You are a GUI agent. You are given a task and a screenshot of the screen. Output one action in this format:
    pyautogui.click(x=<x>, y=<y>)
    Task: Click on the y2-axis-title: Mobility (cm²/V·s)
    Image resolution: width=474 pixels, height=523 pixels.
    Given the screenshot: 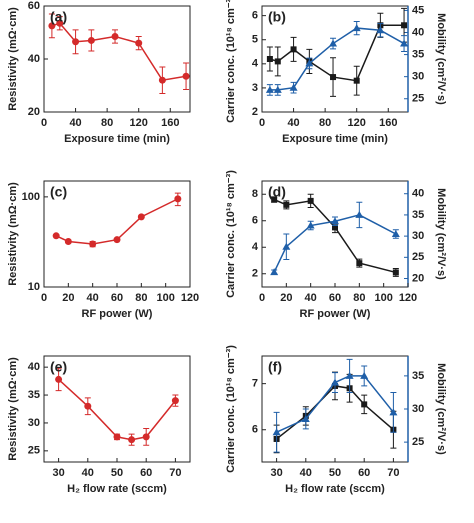 What is the action you would take?
    pyautogui.click(x=441, y=234)
    